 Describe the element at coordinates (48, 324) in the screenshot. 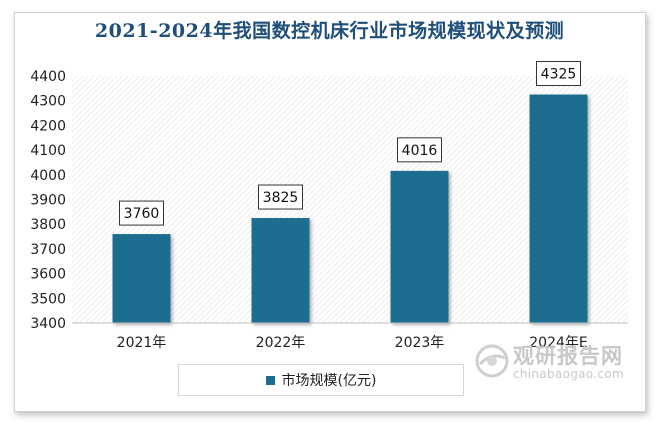

I see `y-tick-label: 3400` at that location.